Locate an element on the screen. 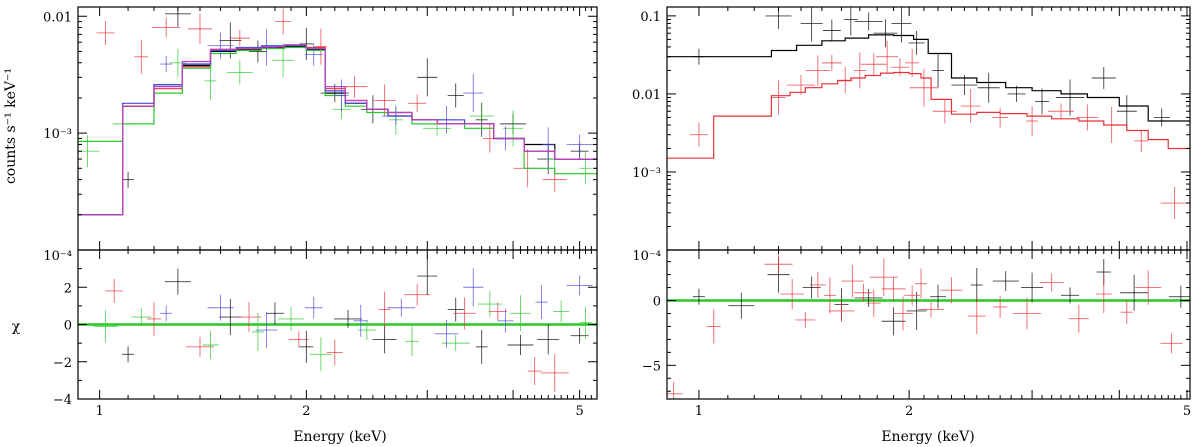 Image resolution: width=1200 pixels, height=447 pixels. right-residuals-frame is located at coordinates (928, 324).